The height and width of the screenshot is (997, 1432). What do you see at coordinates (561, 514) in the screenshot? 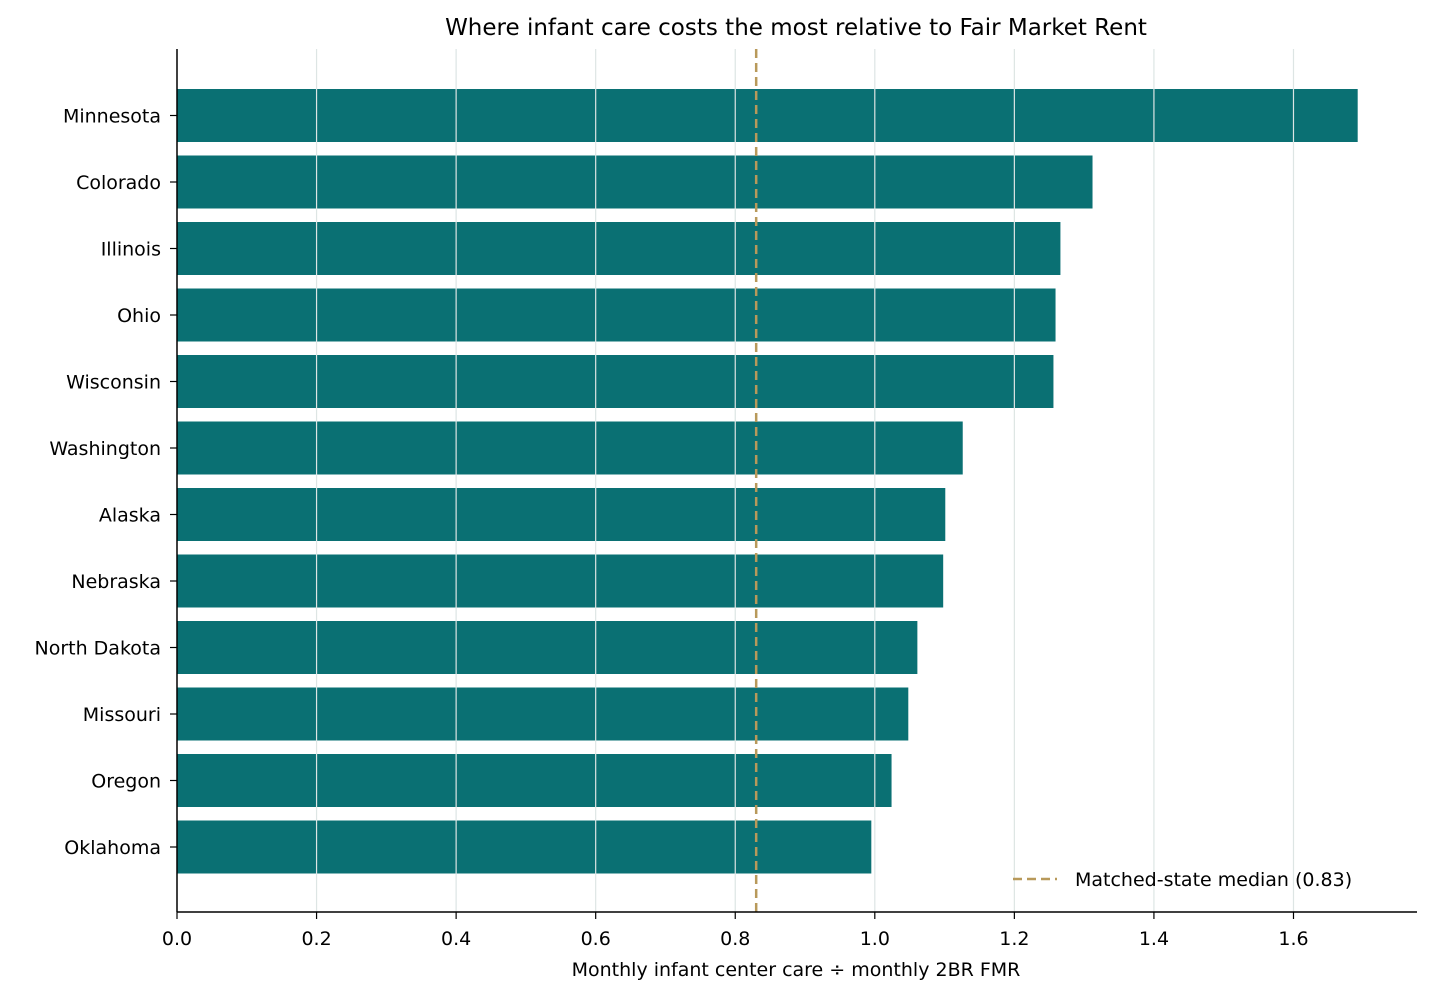
I see `bar-alaska` at bounding box center [561, 514].